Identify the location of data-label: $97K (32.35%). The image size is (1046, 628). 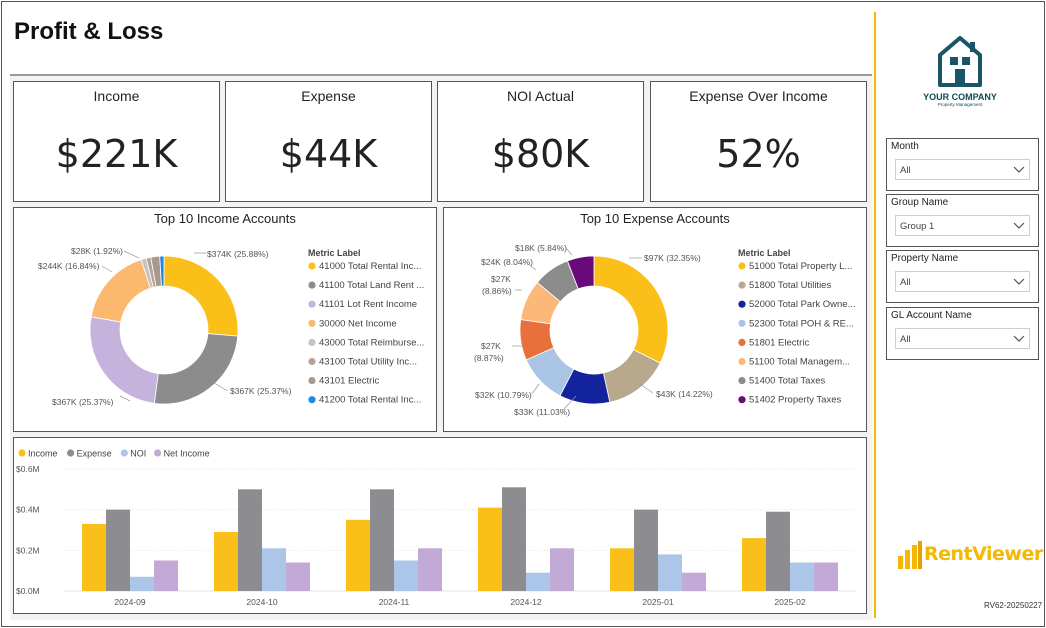
(672, 258).